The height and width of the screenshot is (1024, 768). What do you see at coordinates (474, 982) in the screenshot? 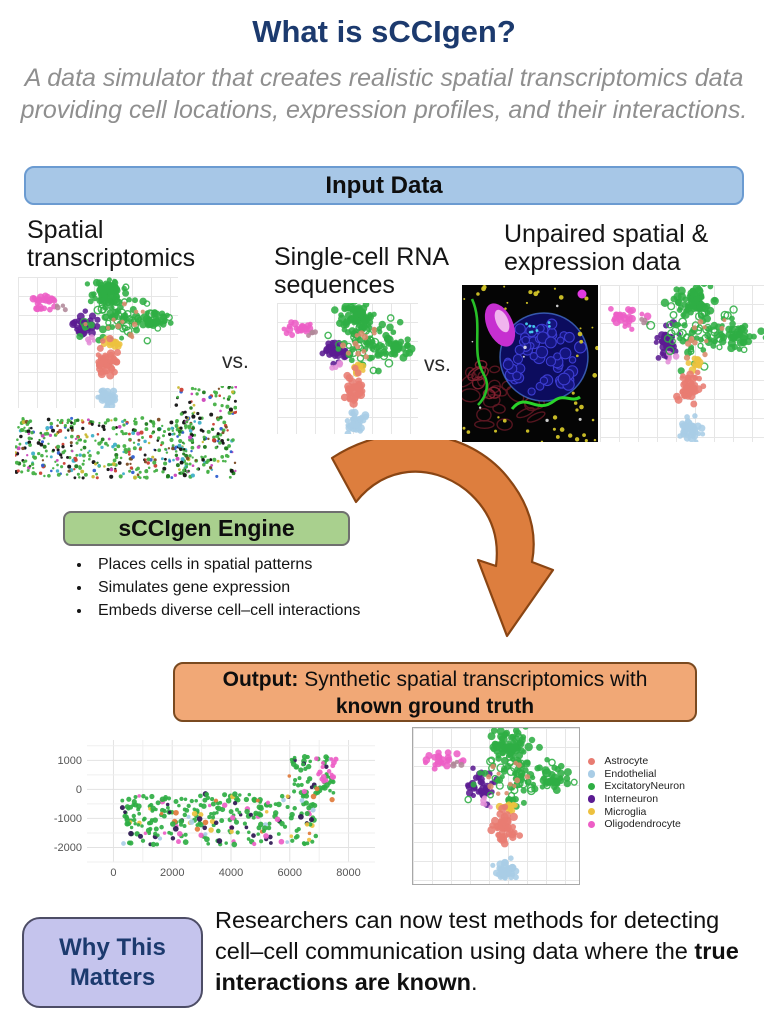
I see `why-text-end: .` at bounding box center [474, 982].